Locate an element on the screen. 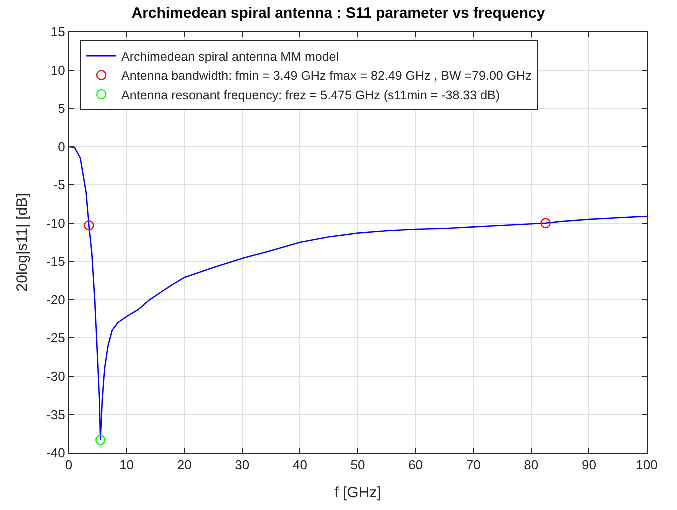 This screenshot has height=510, width=677. y-tick-label: -25 is located at coordinates (56, 338).